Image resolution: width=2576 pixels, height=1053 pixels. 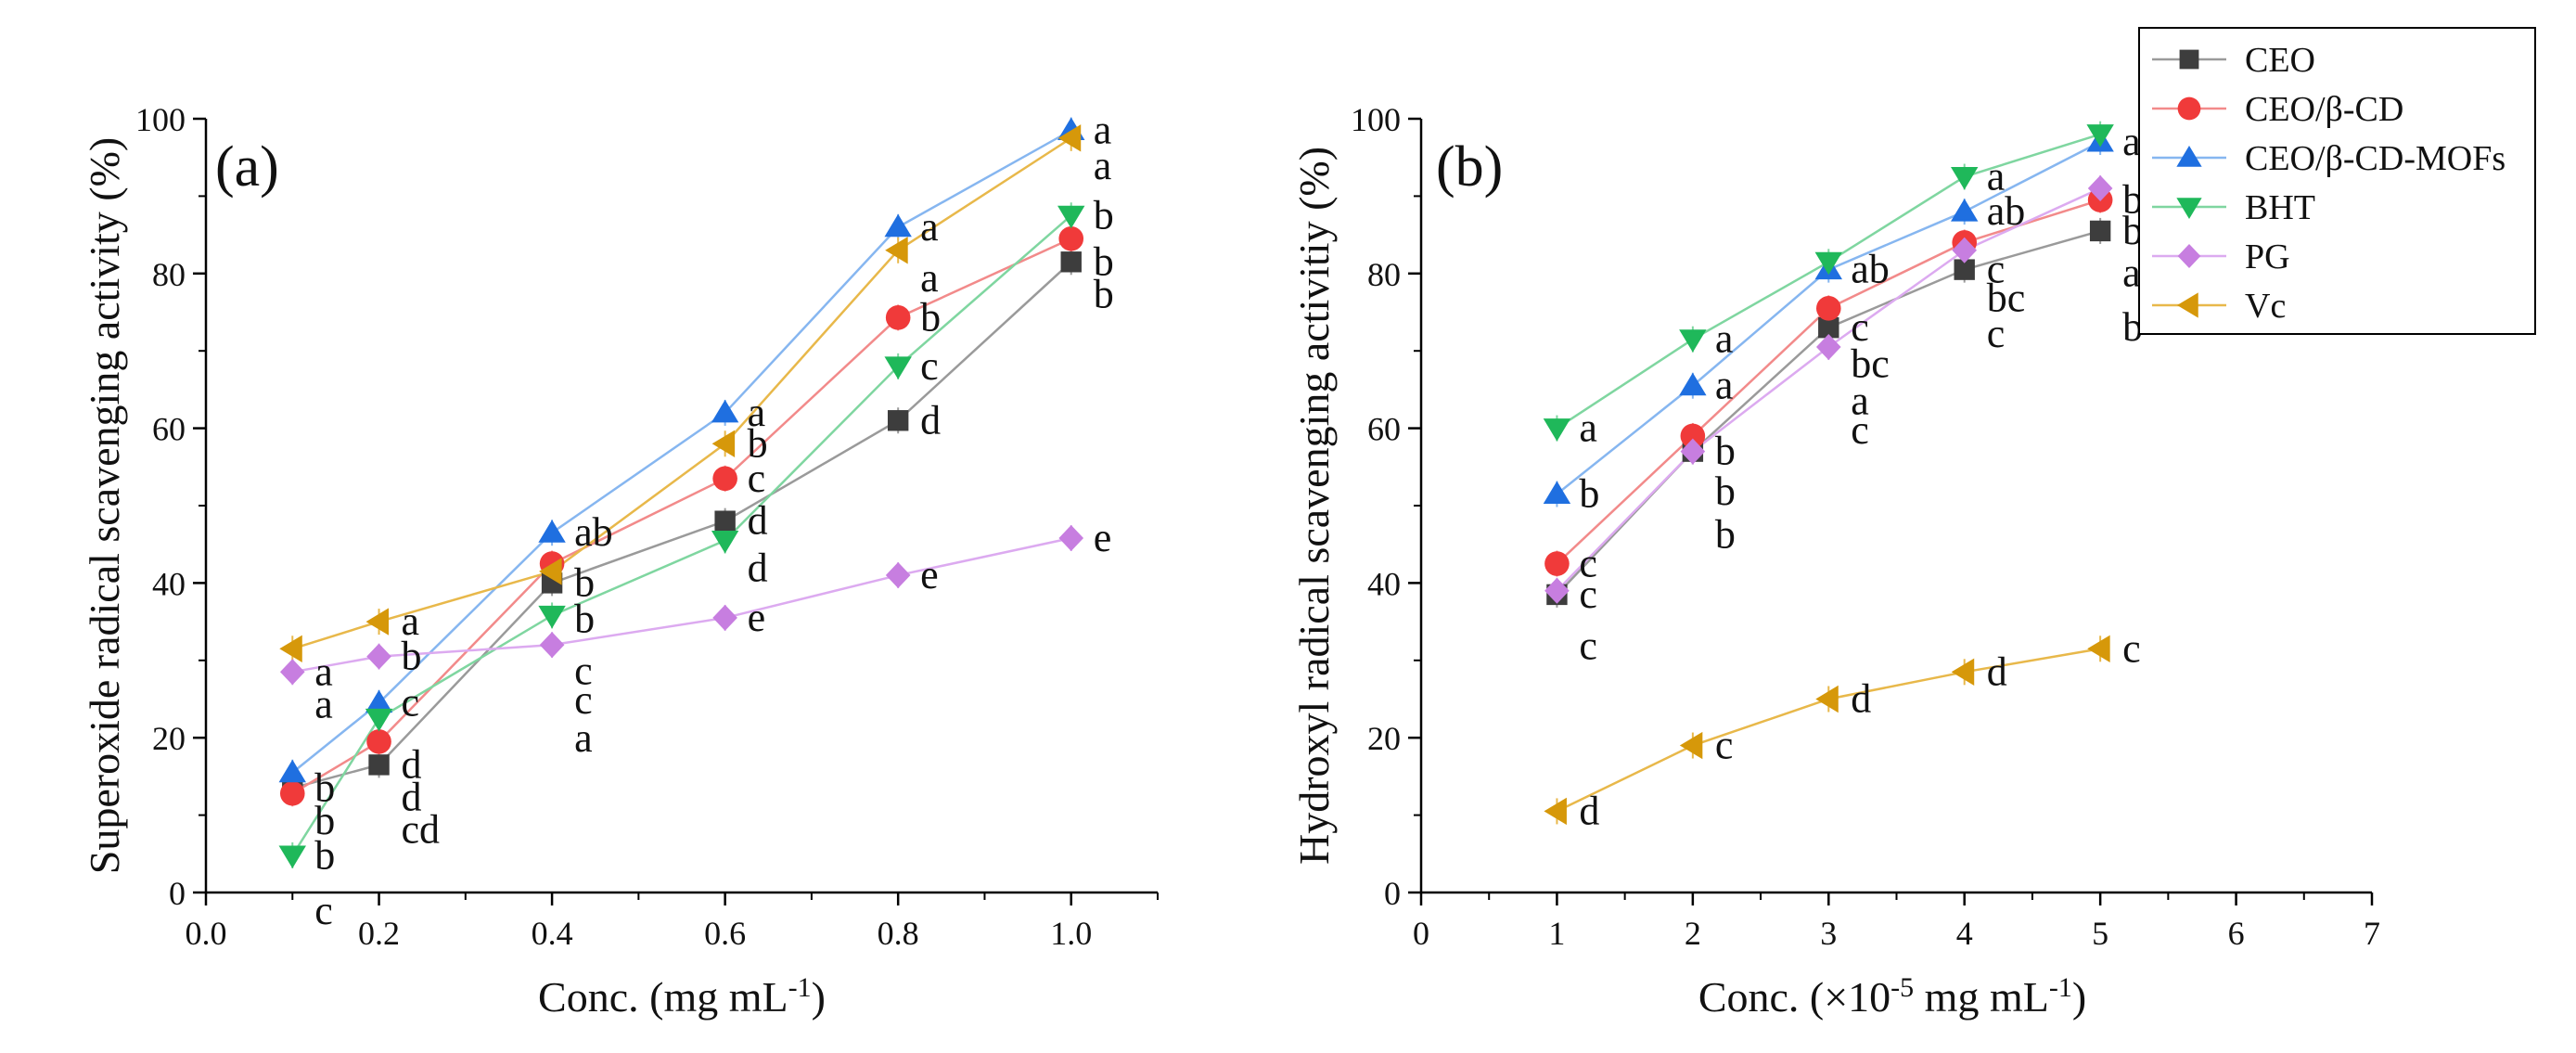 I want to click on legend: CEO CEO/β-CD CEO/β-CD-MOFs BHT PG Vc, so click(x=2337, y=181).